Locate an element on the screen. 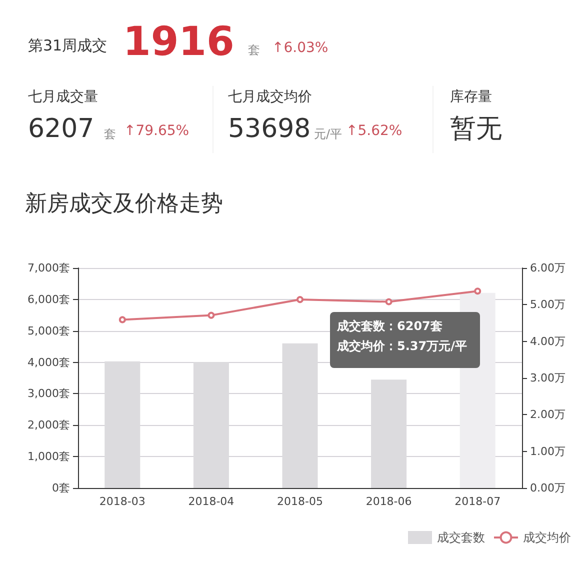 The height and width of the screenshot is (564, 588). y-tick-label: 1,000套 is located at coordinates (49, 457).